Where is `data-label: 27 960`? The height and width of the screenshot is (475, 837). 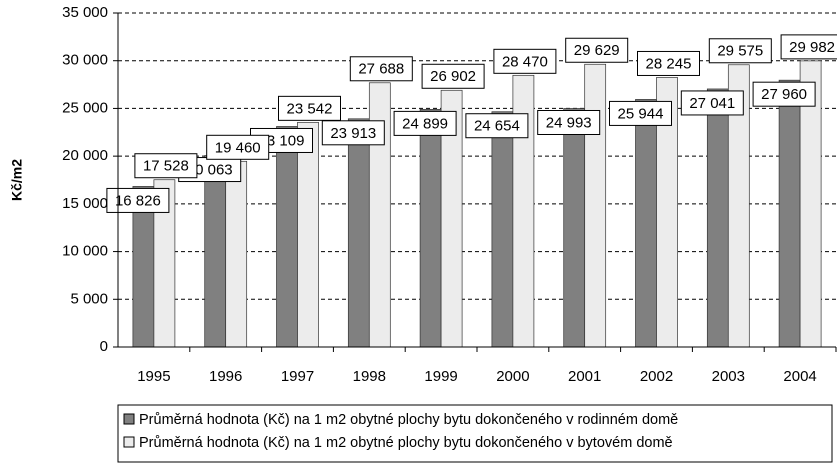
data-label: 27 960 is located at coordinates (784, 94).